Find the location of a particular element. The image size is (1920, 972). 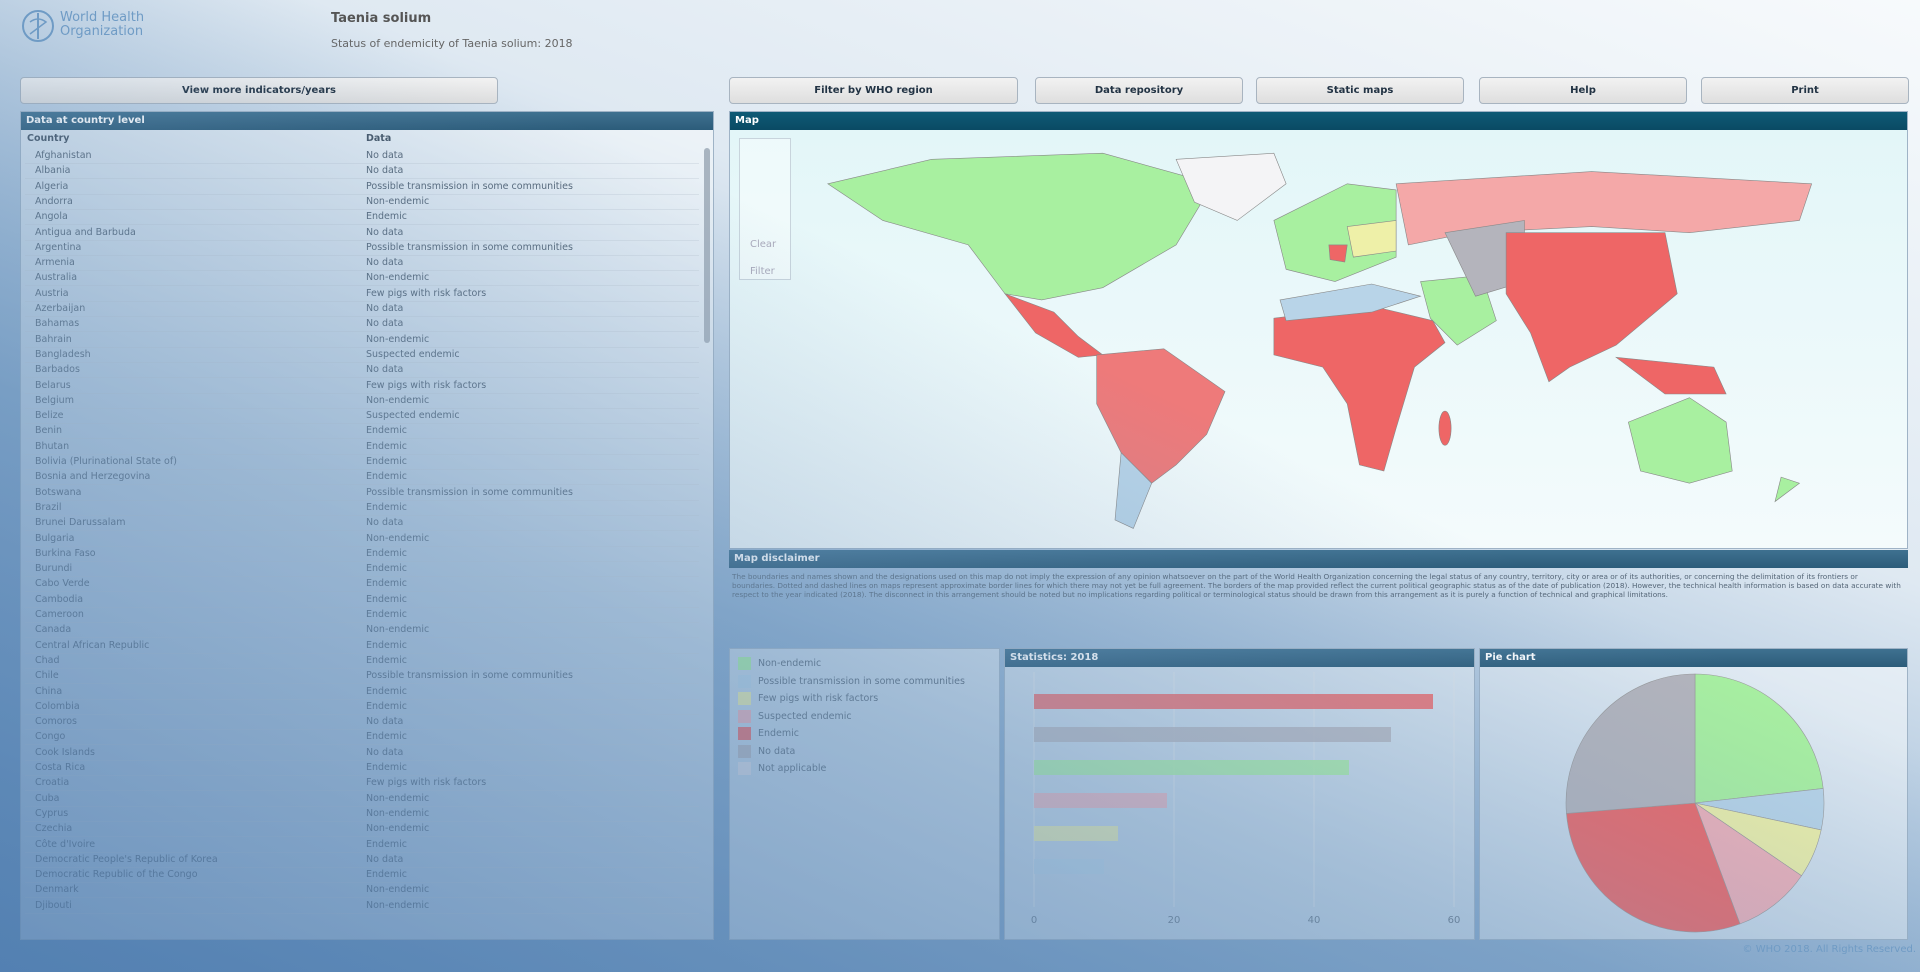

country-cell: Djibouti is located at coordinates (53, 905).